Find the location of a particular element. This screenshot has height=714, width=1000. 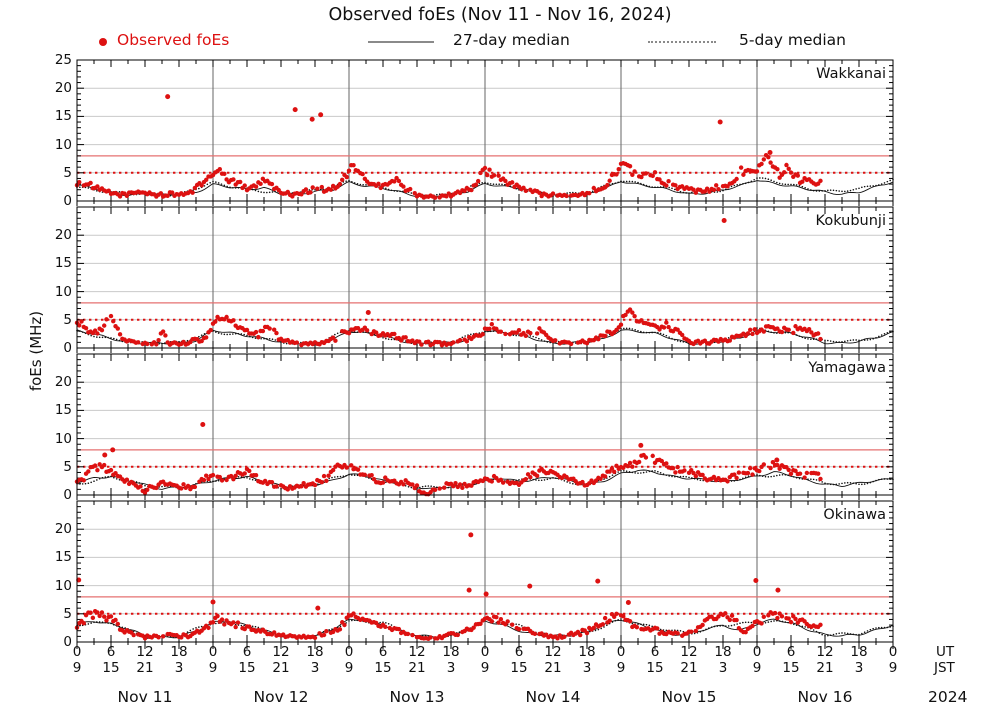

legend-median5-dotted-line-icon is located at coordinates (682, 42).